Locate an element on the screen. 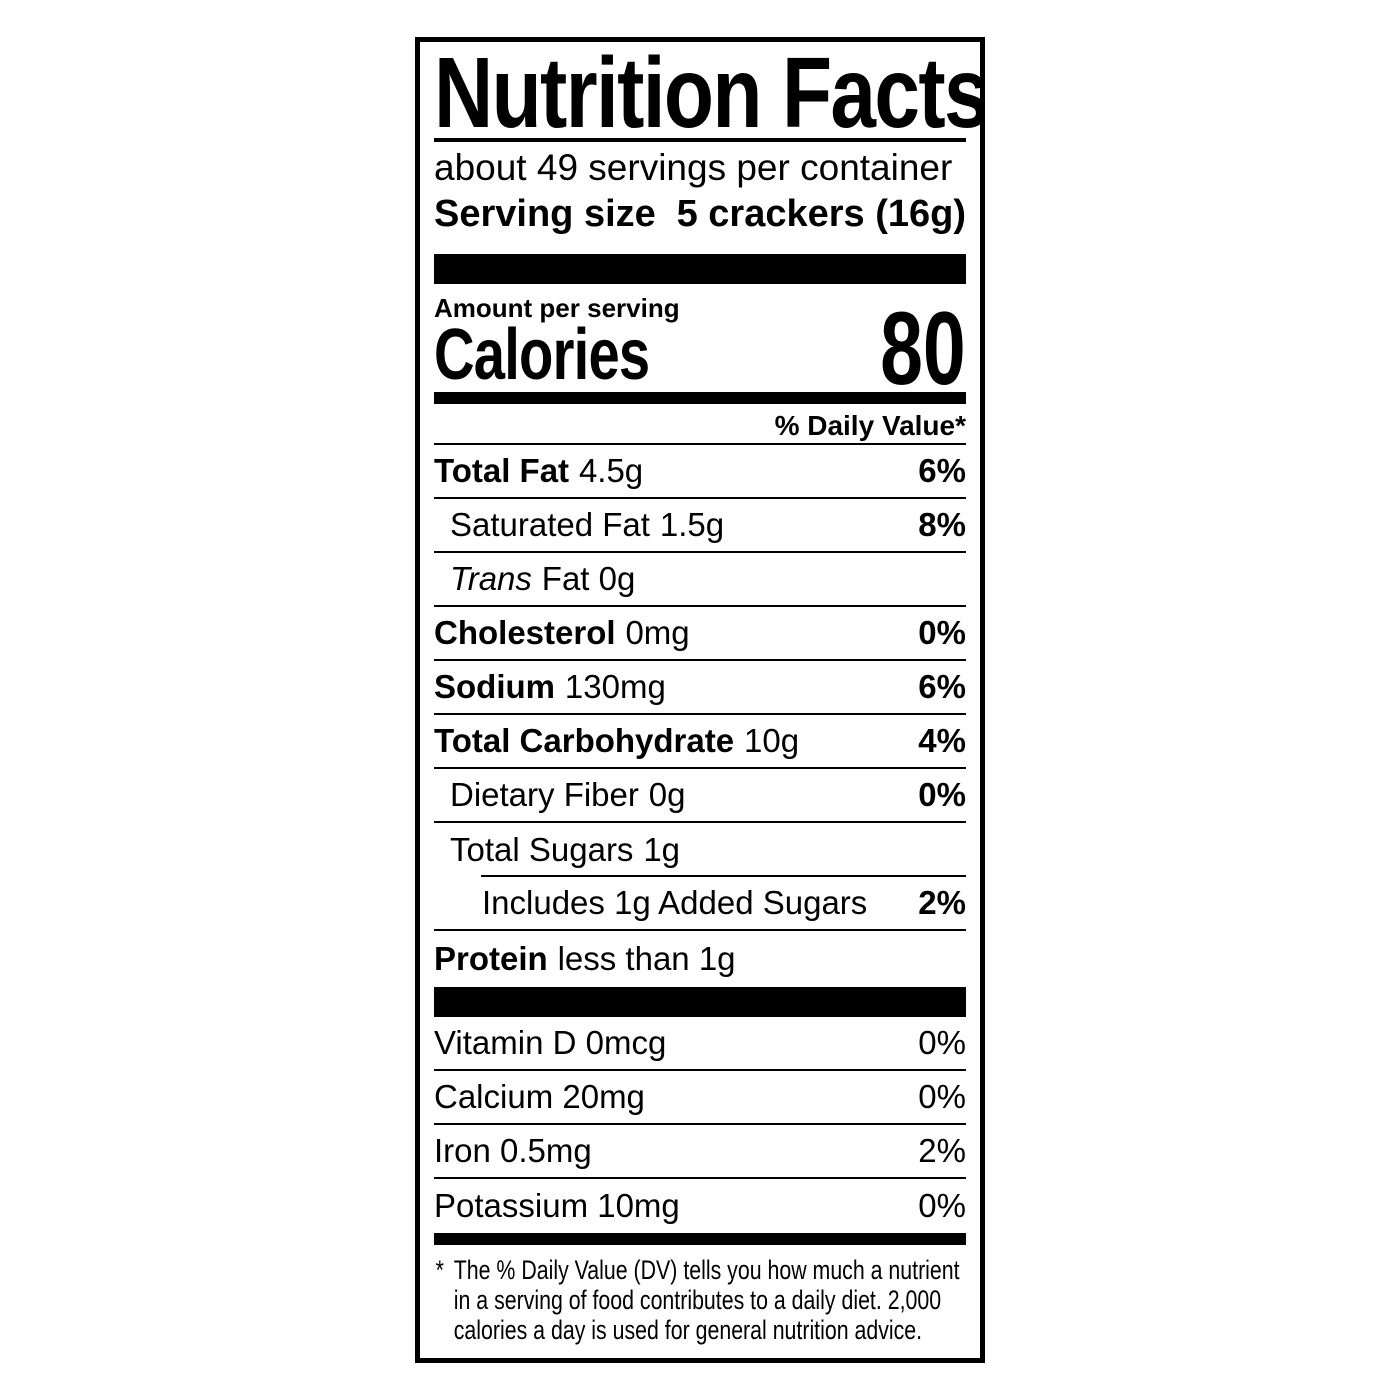 Image resolution: width=1400 pixels, height=1400 pixels. vitamin-row-iron: Iron 0.5mg 2% is located at coordinates (700, 1152).